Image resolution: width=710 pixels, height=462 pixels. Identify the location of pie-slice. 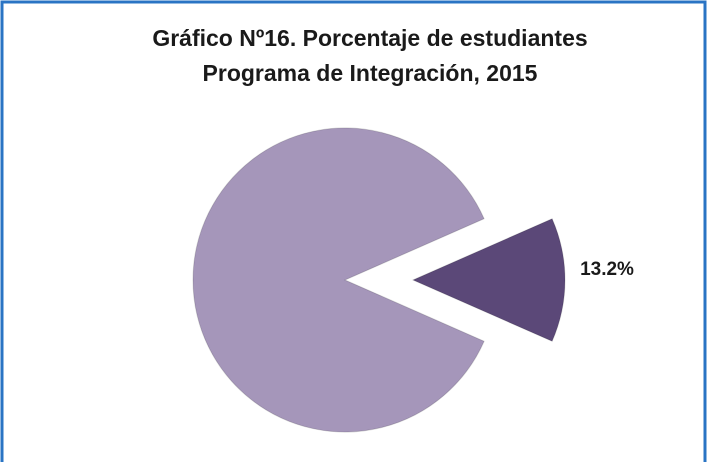
(488, 280).